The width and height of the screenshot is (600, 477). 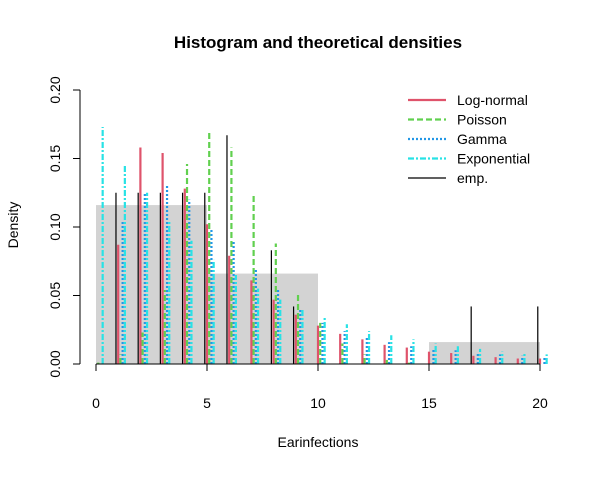 What do you see at coordinates (318, 442) in the screenshot?
I see `x-axis-label: Earinfections` at bounding box center [318, 442].